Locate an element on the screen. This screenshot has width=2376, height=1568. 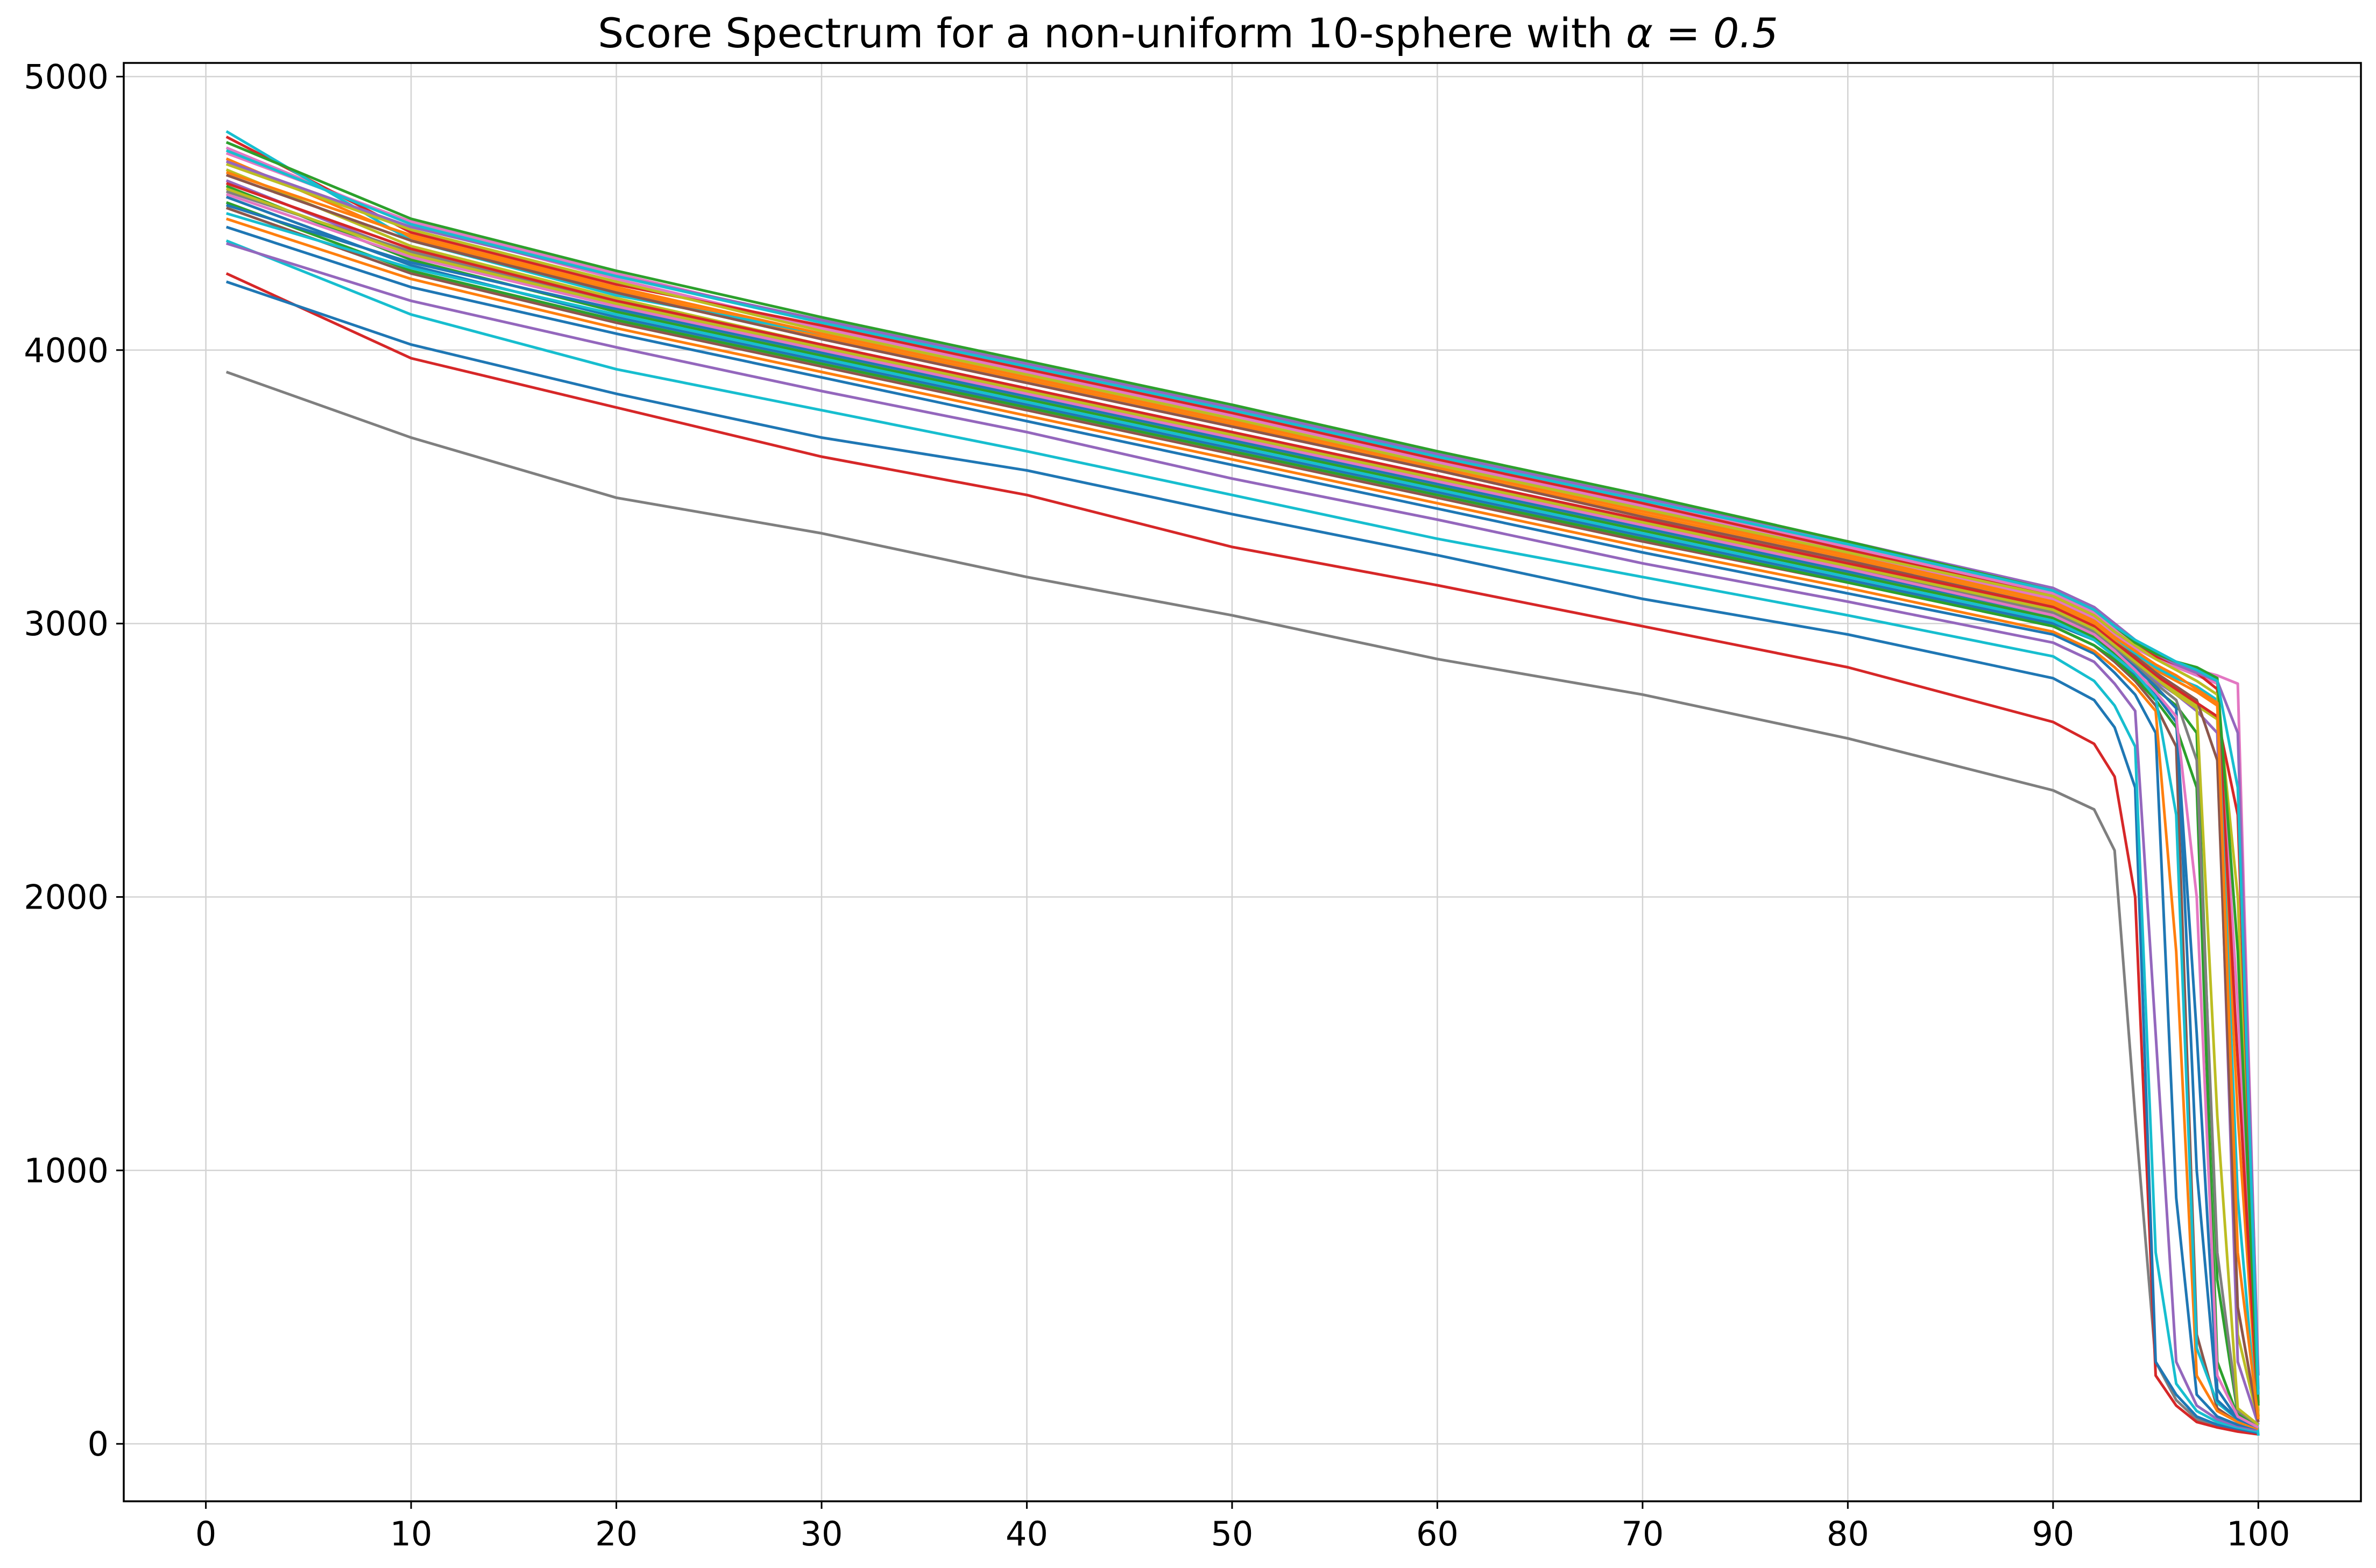
y-tick-label: 3000 is located at coordinates (66, 623).